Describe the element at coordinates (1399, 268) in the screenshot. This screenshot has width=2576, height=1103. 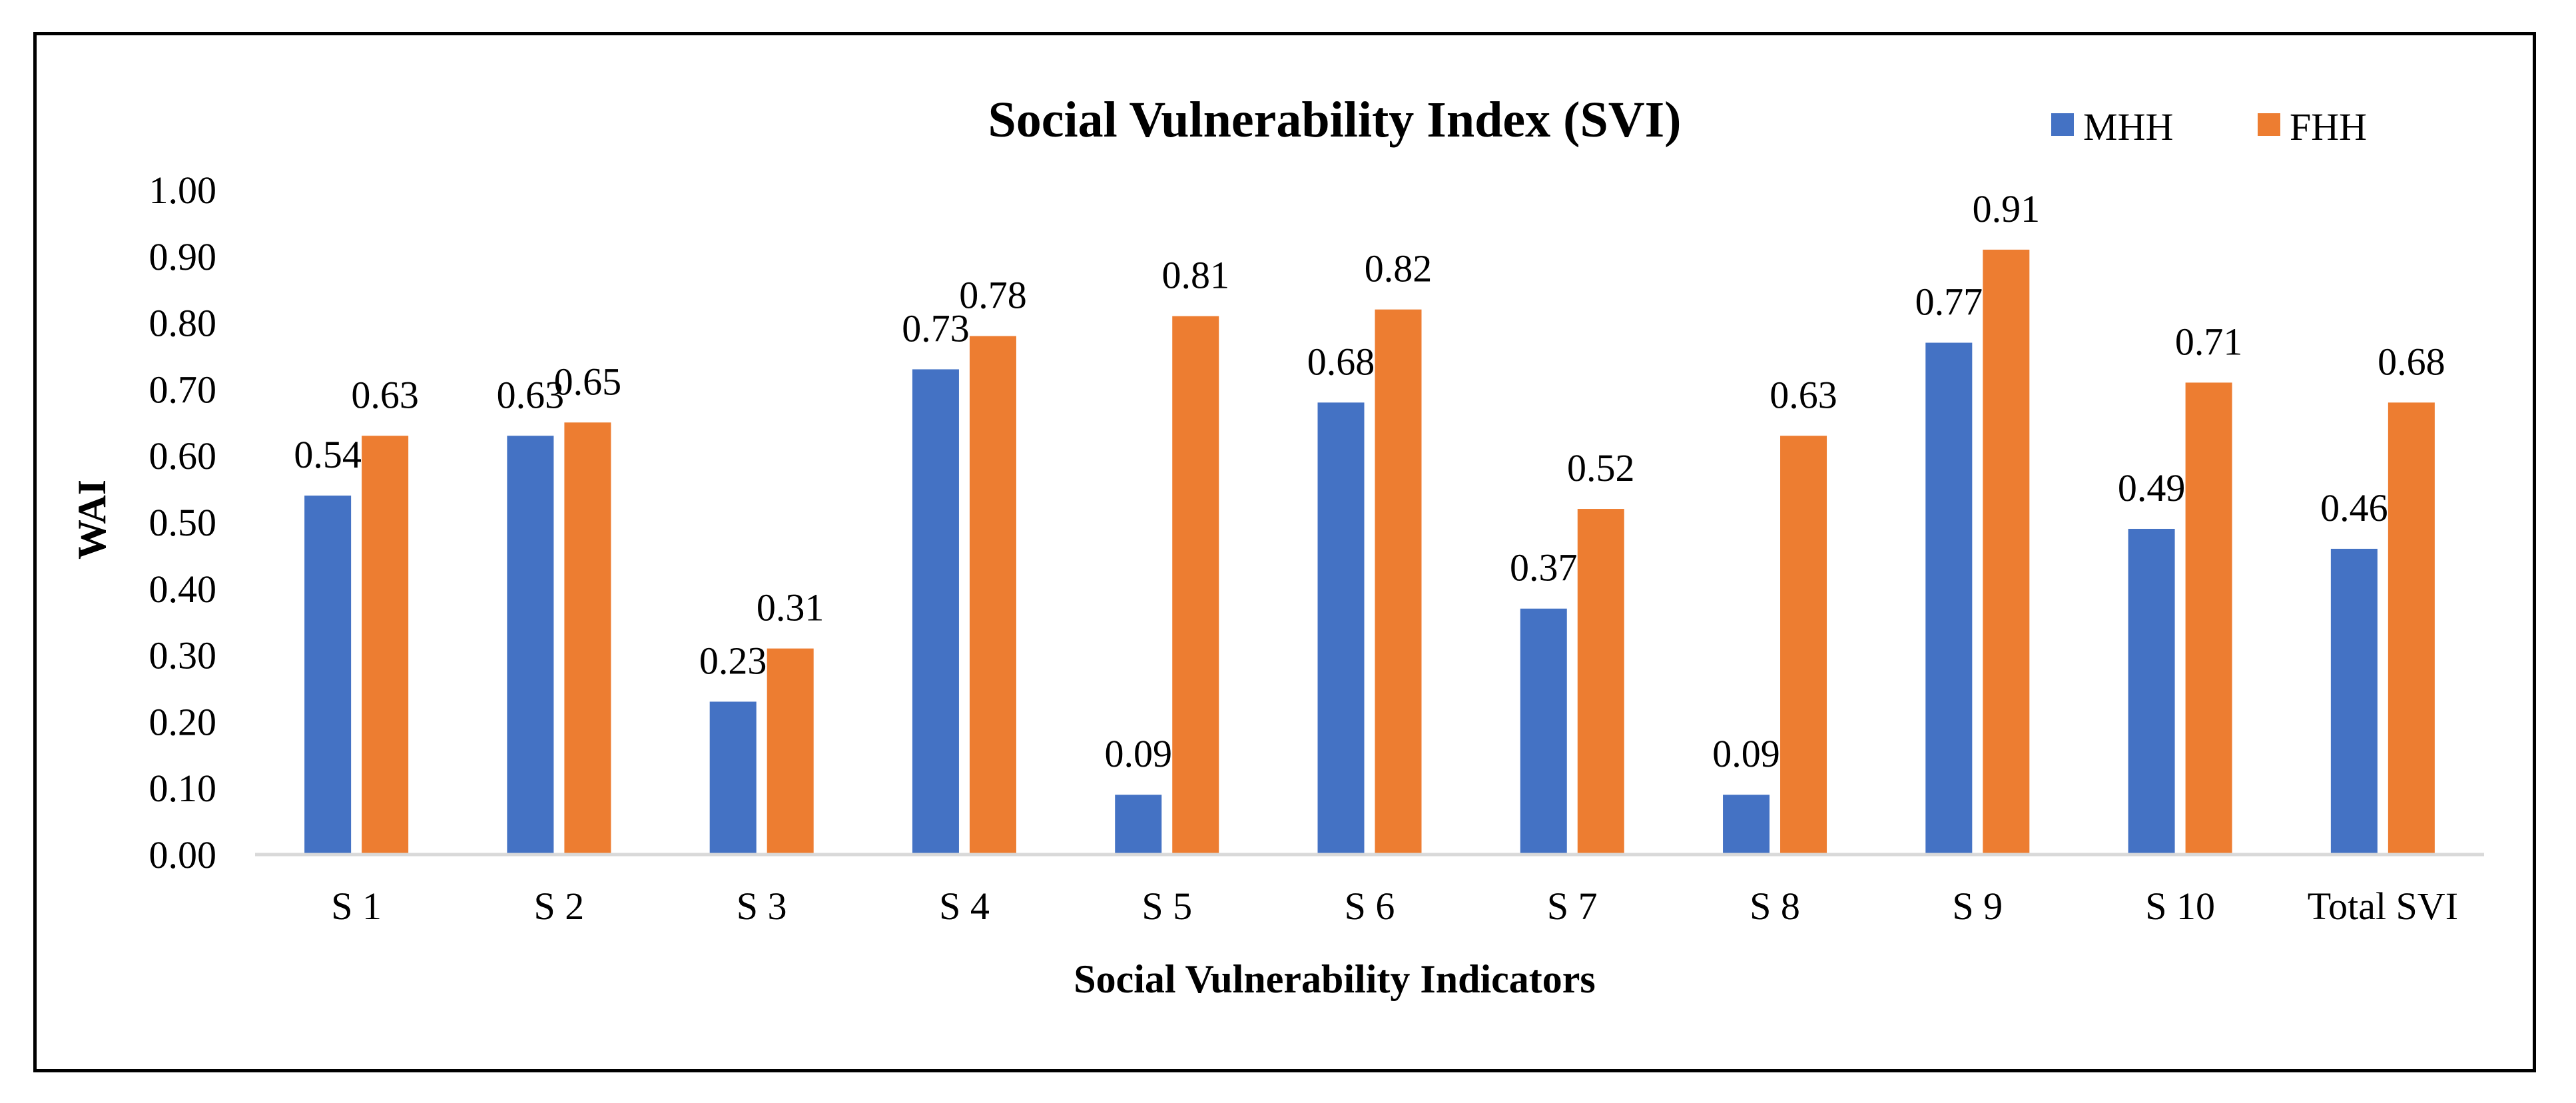
I see `data-label-fhh: 0.82` at that location.